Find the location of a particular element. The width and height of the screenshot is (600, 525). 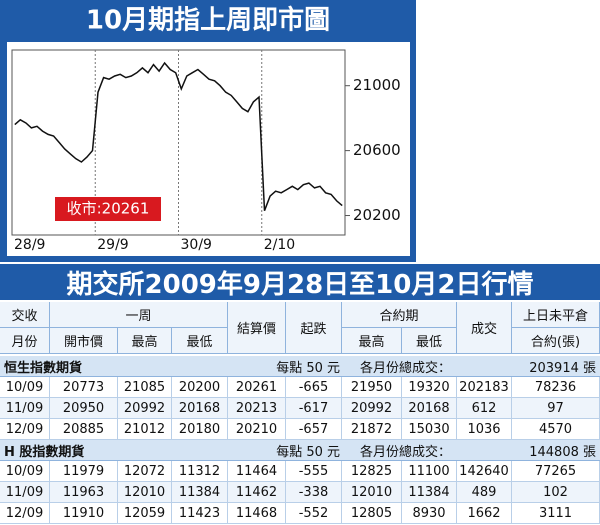

table-cell: 4570 is located at coordinates (556, 429).